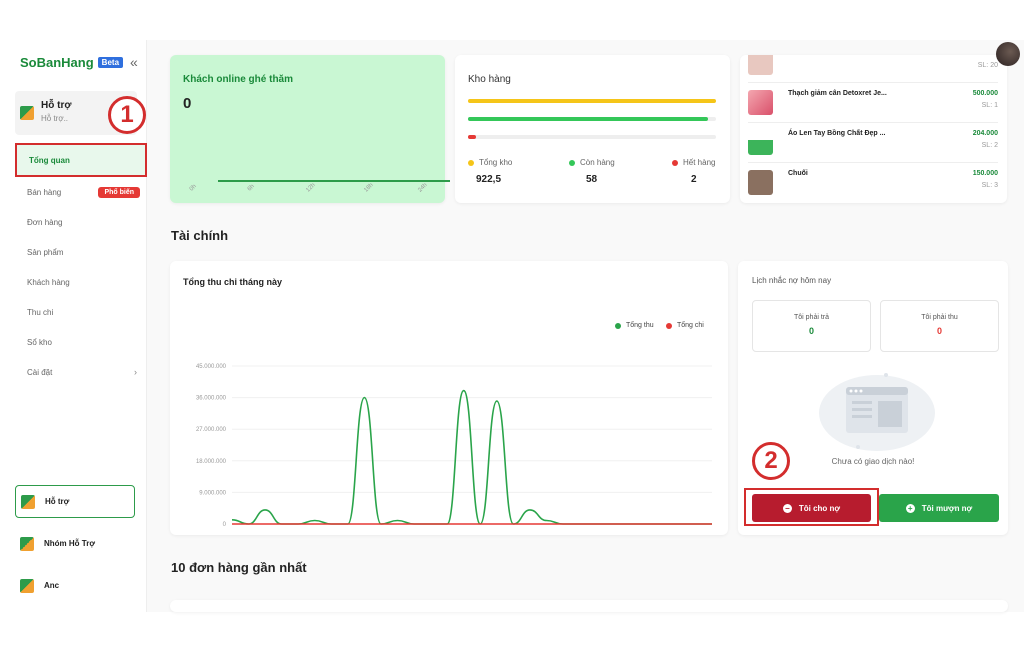  I want to click on stat-label: Tổng kho, so click(496, 162).